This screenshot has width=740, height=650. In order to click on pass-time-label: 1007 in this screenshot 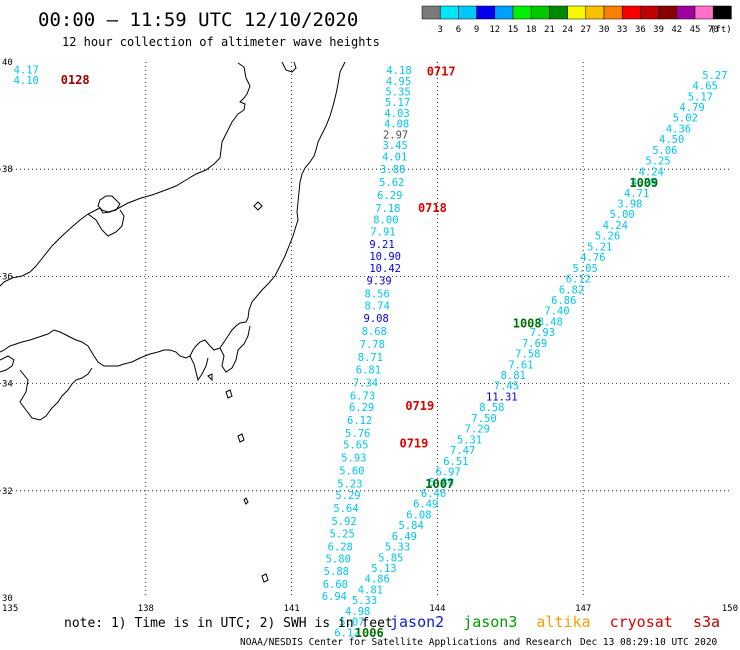, I will do `click(439, 484)`.